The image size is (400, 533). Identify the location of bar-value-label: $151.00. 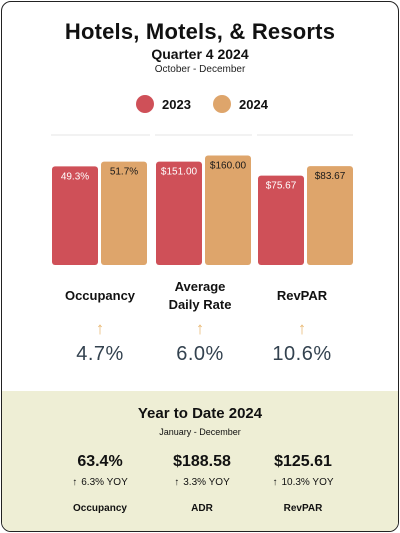
(179, 172).